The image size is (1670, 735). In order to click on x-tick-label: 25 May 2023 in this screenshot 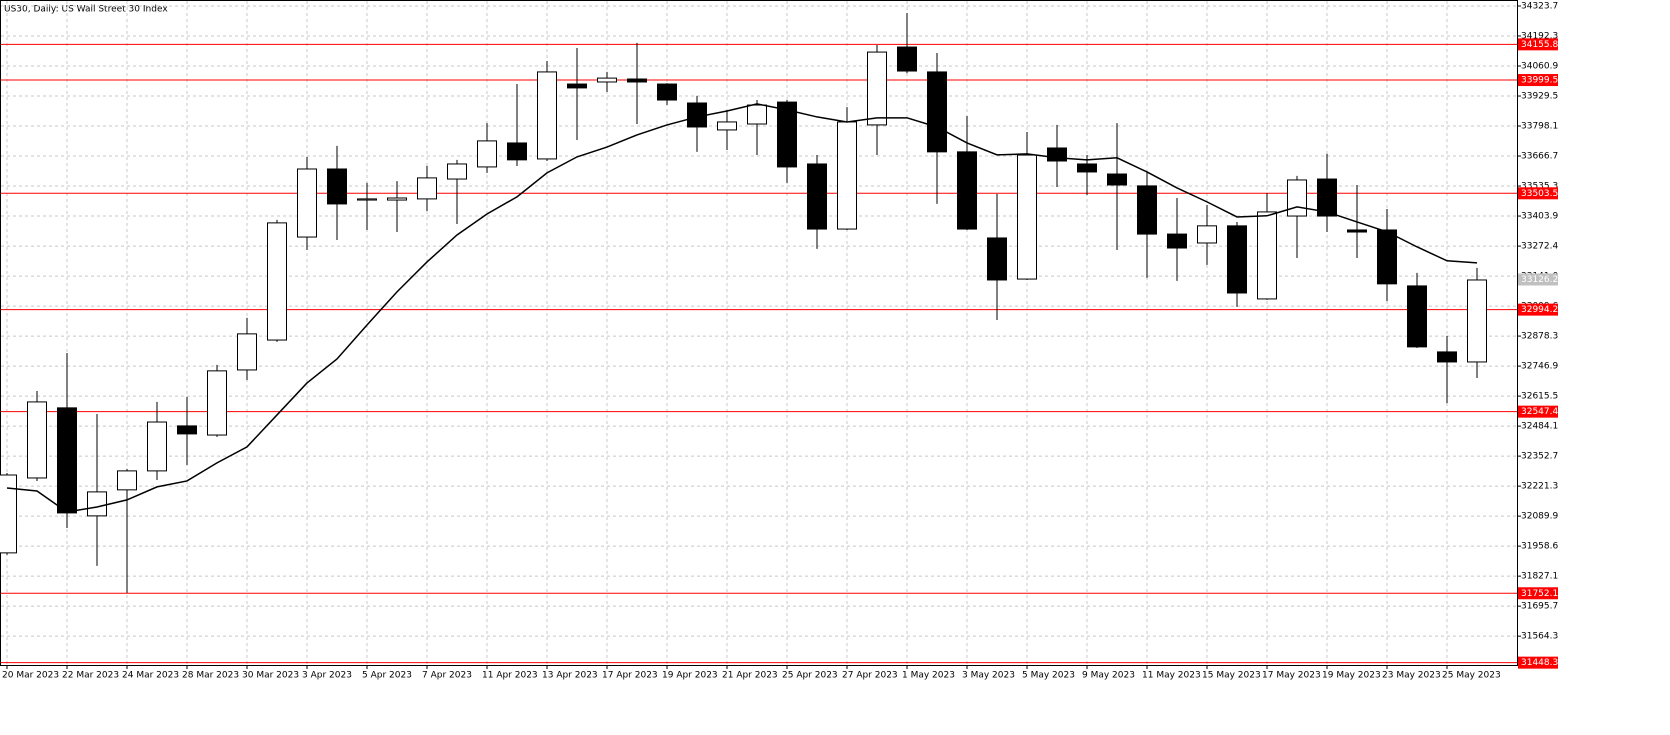, I will do `click(1471, 676)`.